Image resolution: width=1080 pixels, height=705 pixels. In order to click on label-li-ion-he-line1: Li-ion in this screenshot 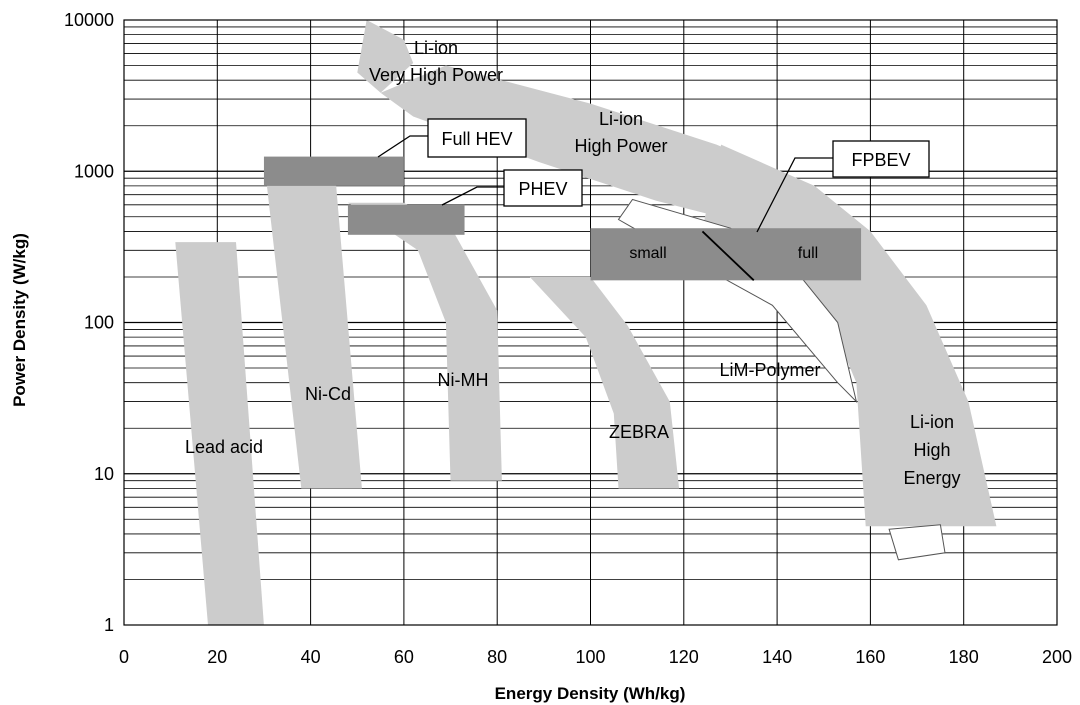, I will do `click(932, 422)`.